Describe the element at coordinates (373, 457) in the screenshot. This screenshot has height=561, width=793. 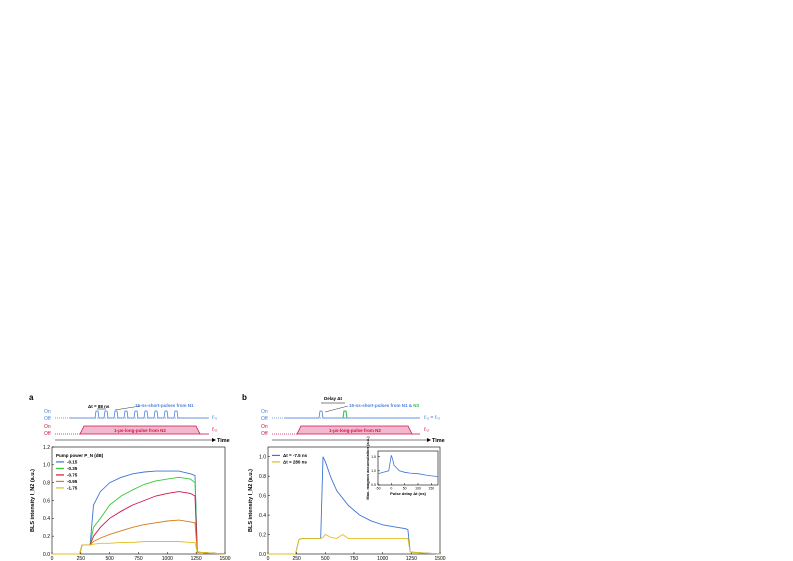
I see `y-tick-label: 1.5` at that location.